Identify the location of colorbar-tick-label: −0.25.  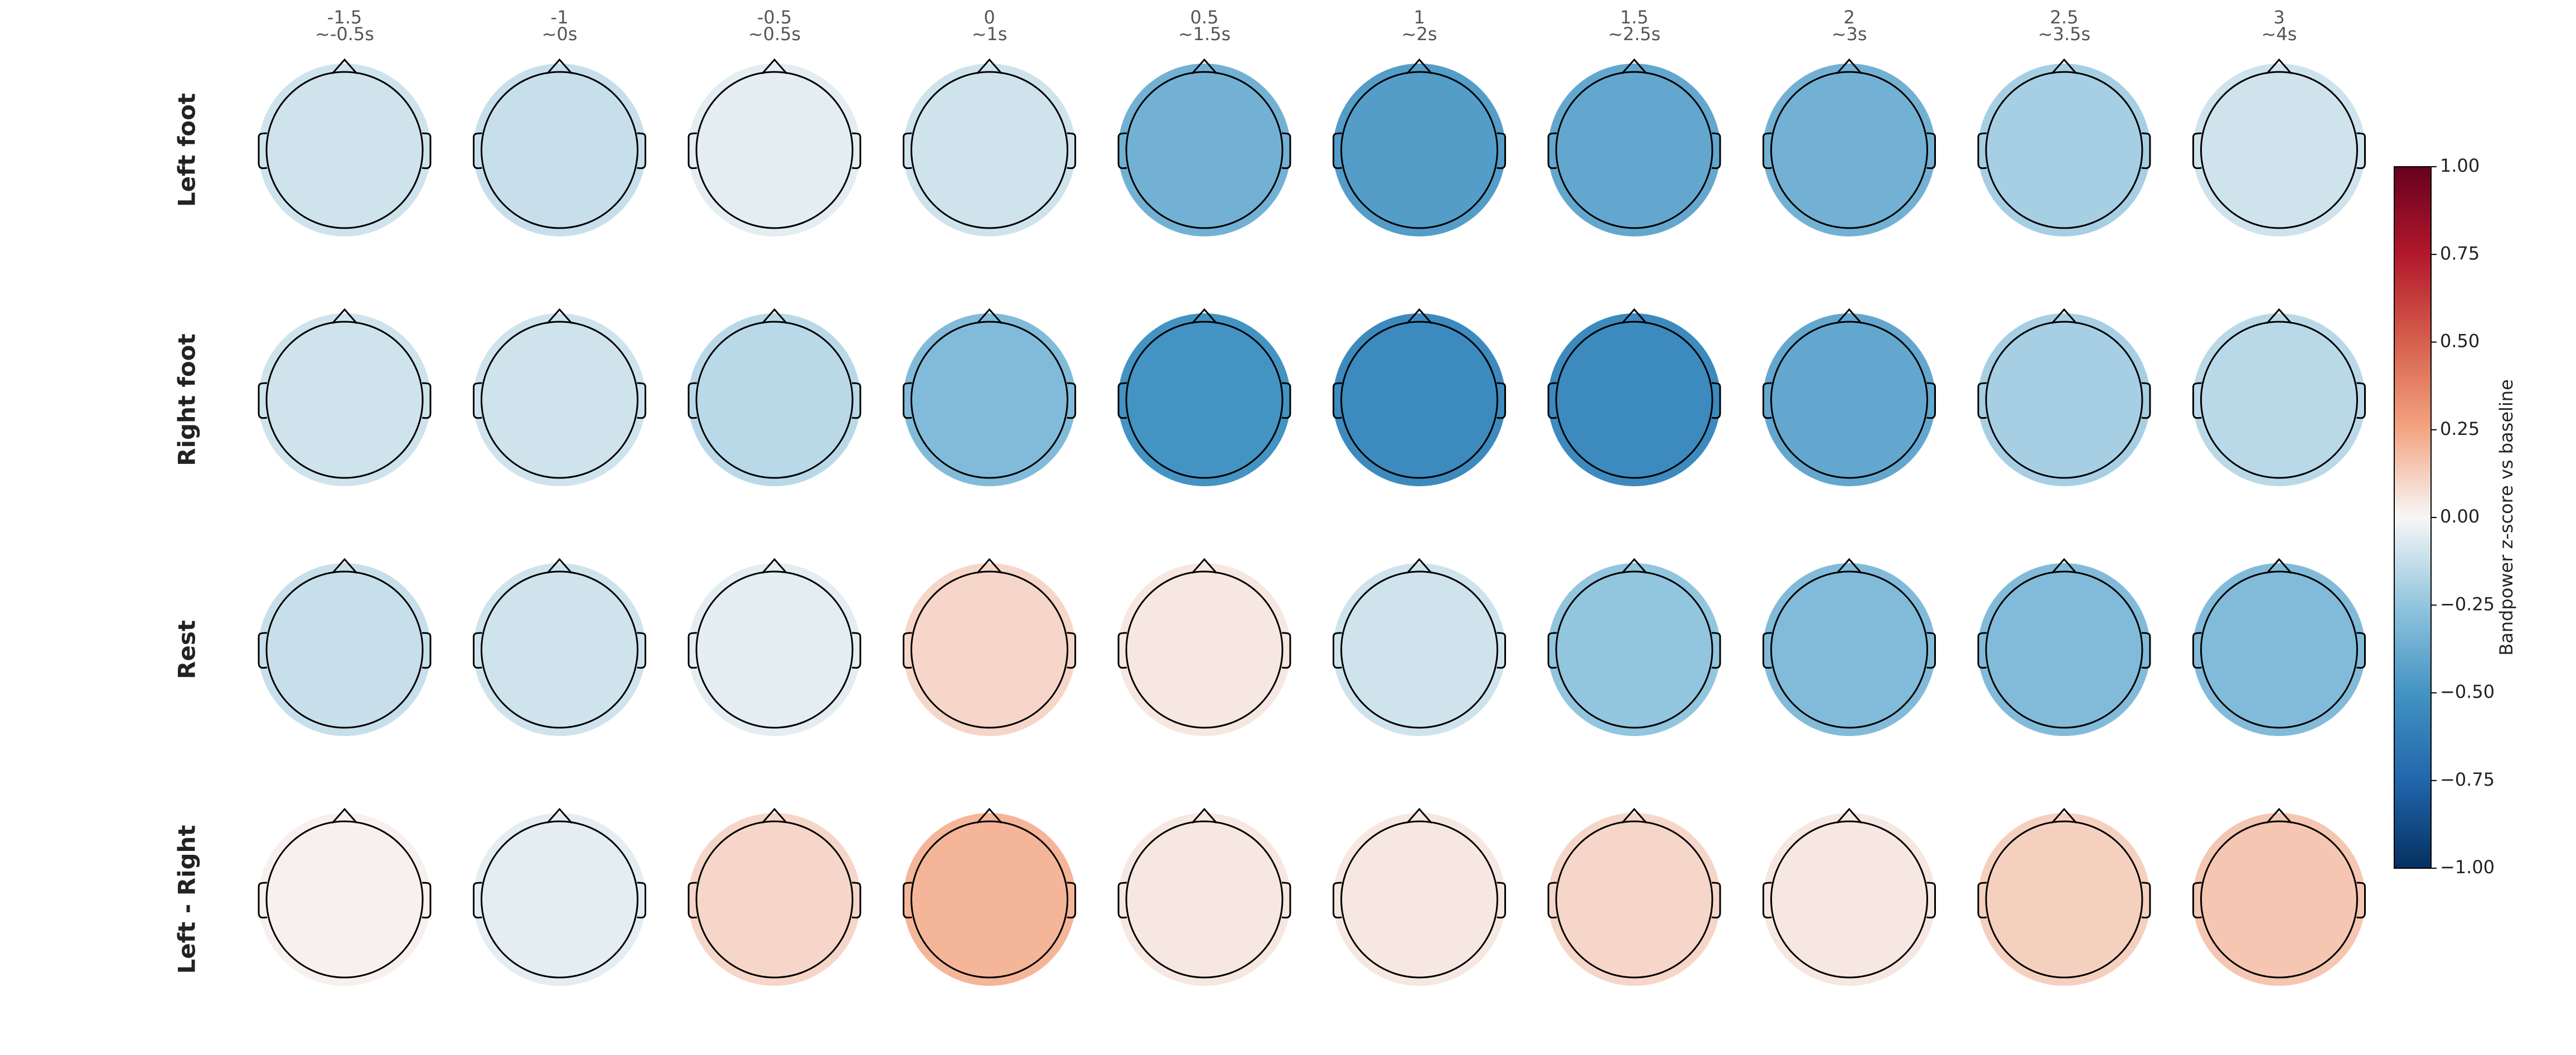
(2467, 604).